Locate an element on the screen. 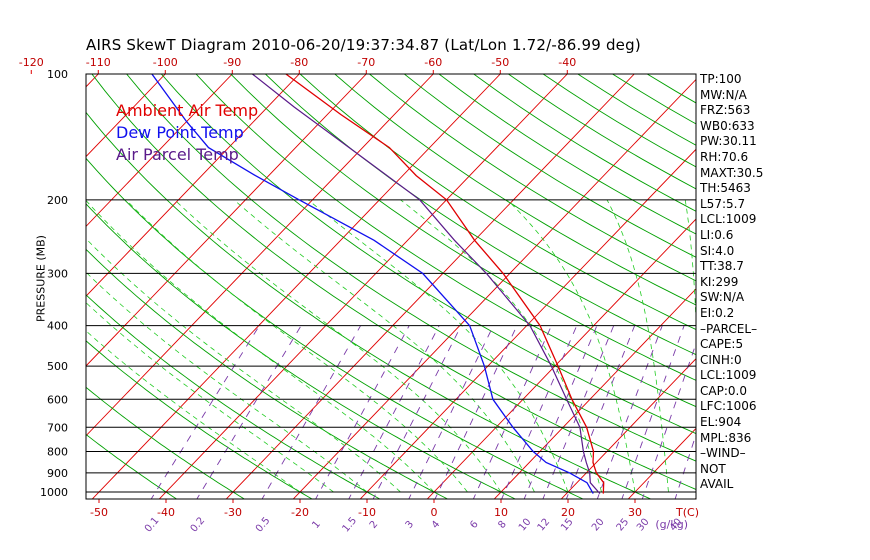  temp-tick-label: 20 is located at coordinates (568, 512).